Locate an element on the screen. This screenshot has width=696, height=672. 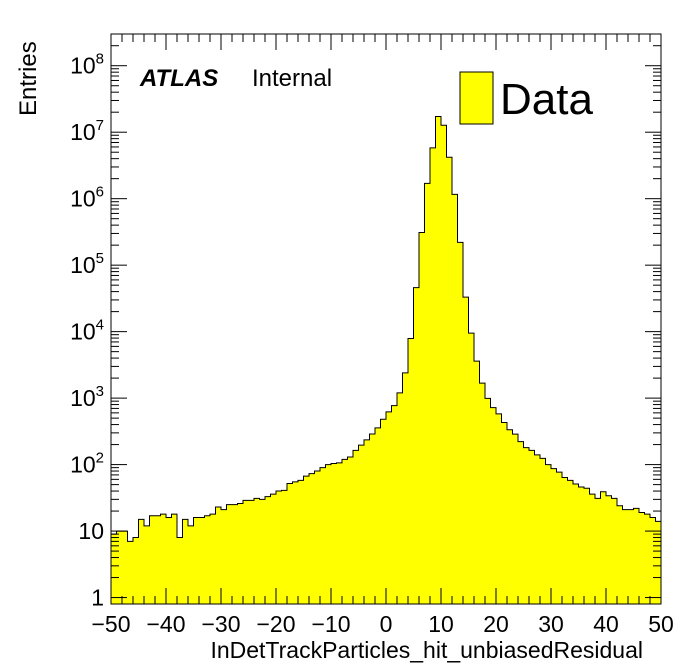
legend-swatch is located at coordinates (476, 98).